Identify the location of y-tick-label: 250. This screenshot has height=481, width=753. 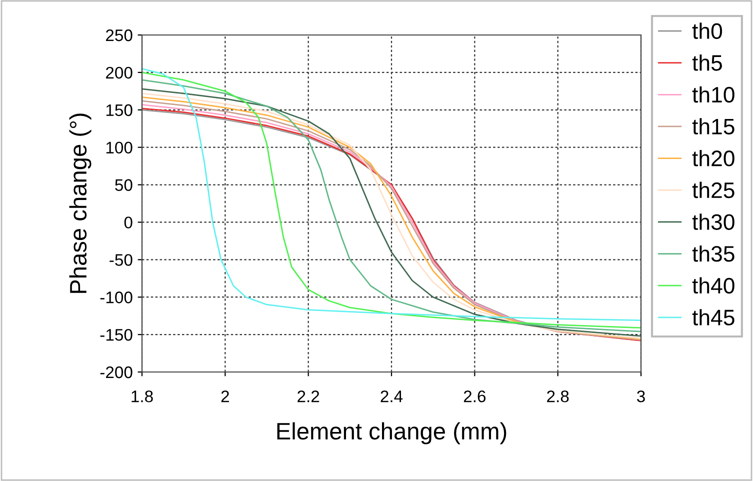
(119, 35).